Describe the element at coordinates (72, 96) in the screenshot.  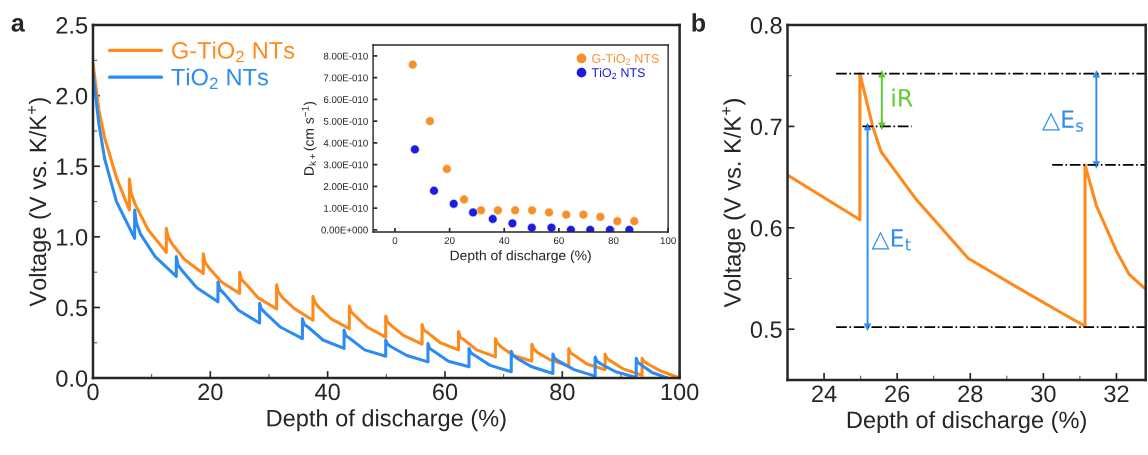
I see `y-tick-label: 2.0` at that location.